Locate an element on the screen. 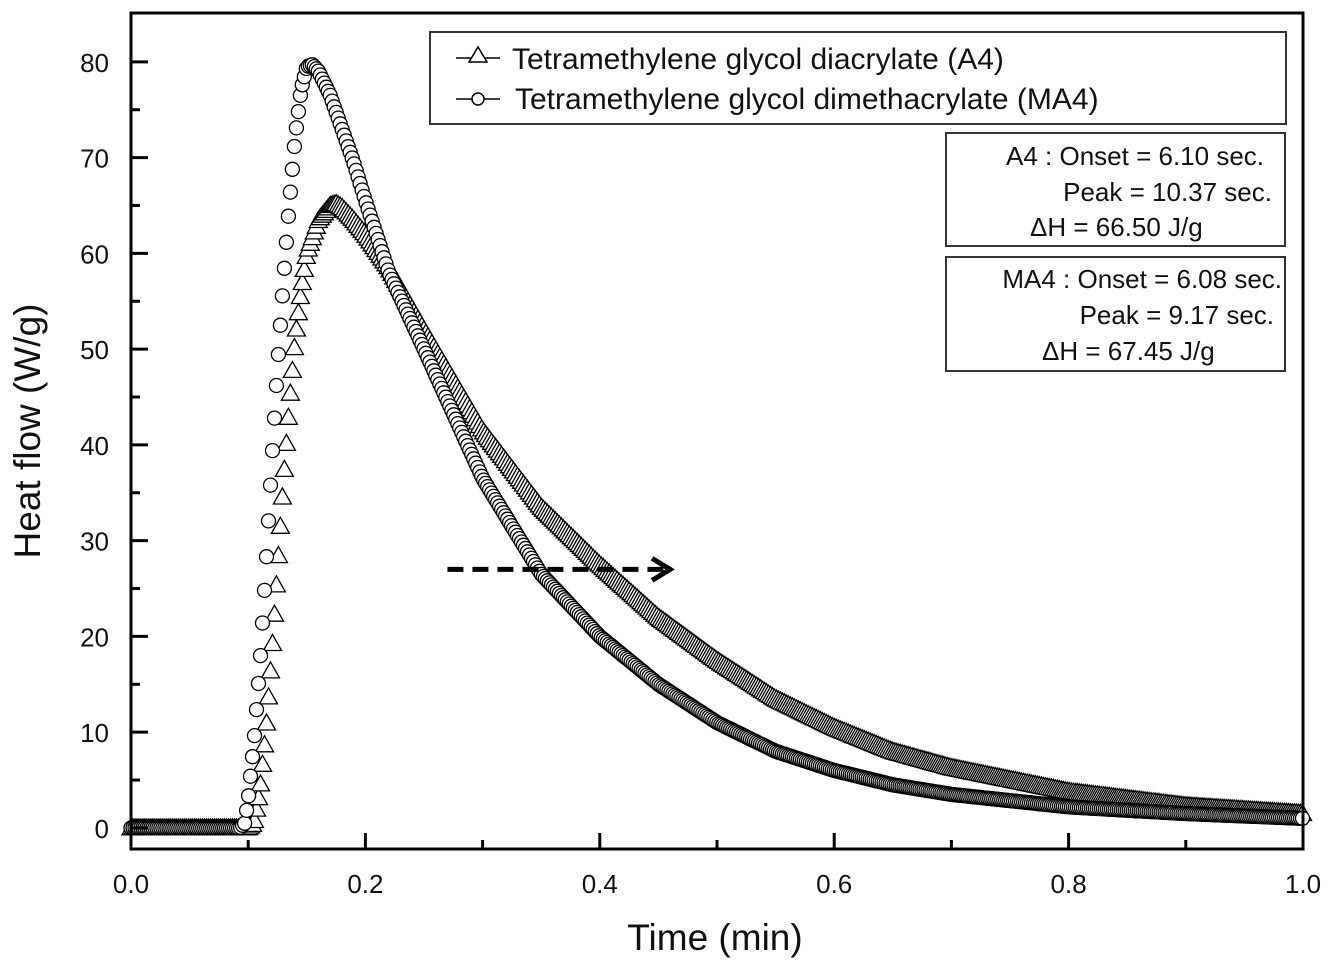  annotation-a4-box is located at coordinates (1115, 189).